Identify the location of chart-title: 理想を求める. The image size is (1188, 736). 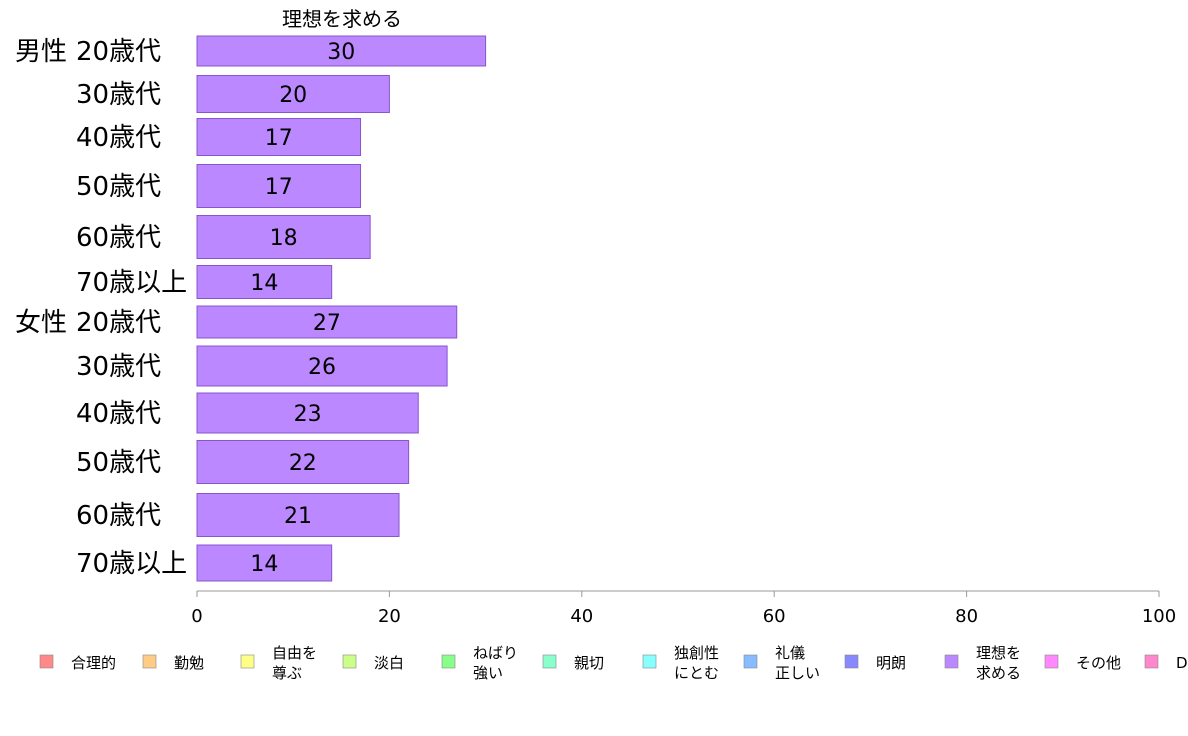
(342, 19).